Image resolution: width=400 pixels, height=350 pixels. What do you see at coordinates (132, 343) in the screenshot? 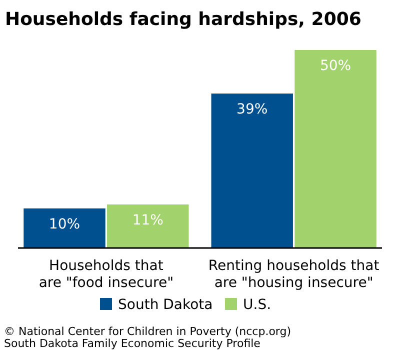
I see `text: South Dakota Family Economic Security Profile` at bounding box center [132, 343].